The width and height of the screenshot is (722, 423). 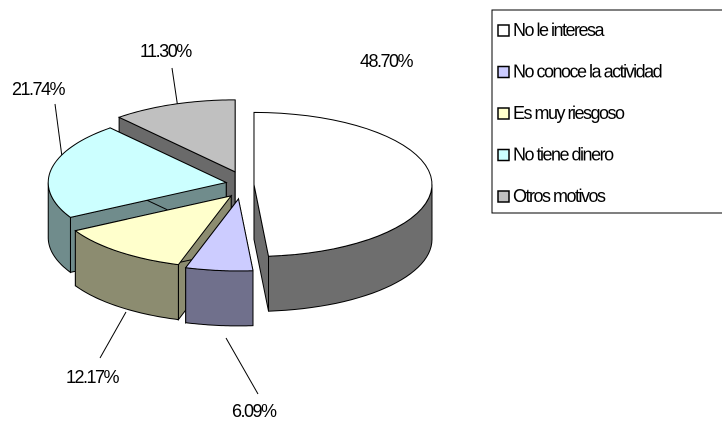 I want to click on data-label: 6.09%, so click(x=254, y=411).